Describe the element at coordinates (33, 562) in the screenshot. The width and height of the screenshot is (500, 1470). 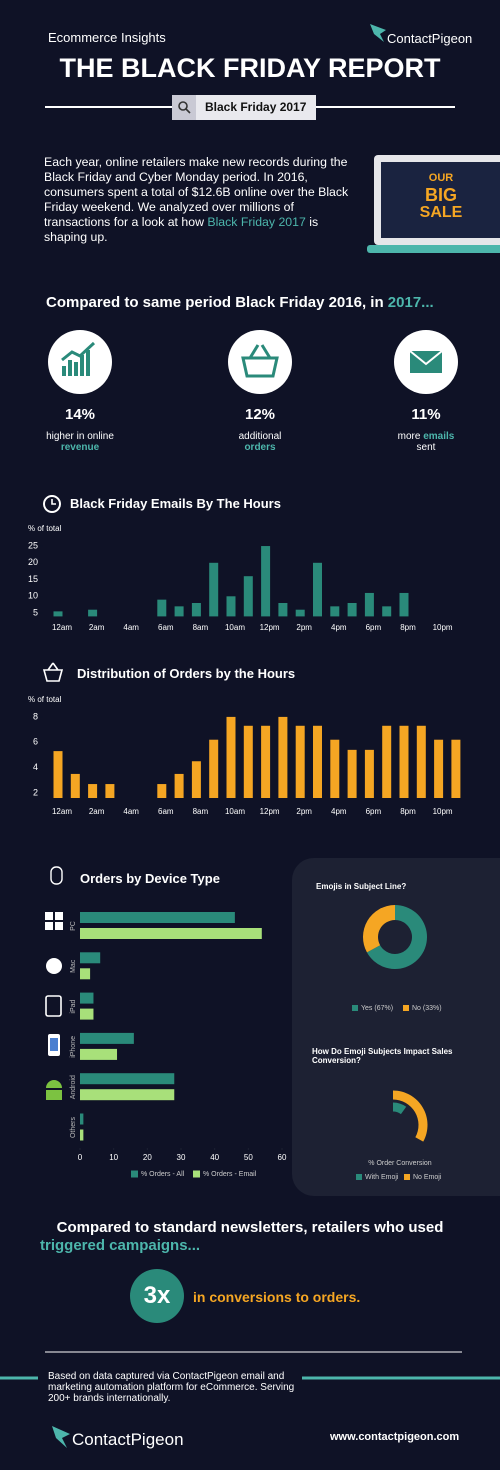
I see `y-tick-label: 20` at that location.